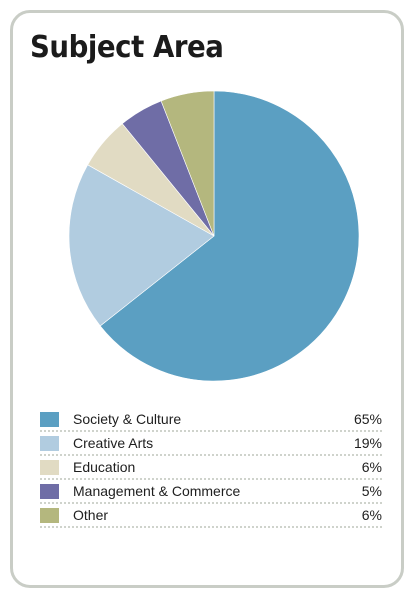  Describe the element at coordinates (104, 467) in the screenshot. I see `legend-label: Education` at that location.